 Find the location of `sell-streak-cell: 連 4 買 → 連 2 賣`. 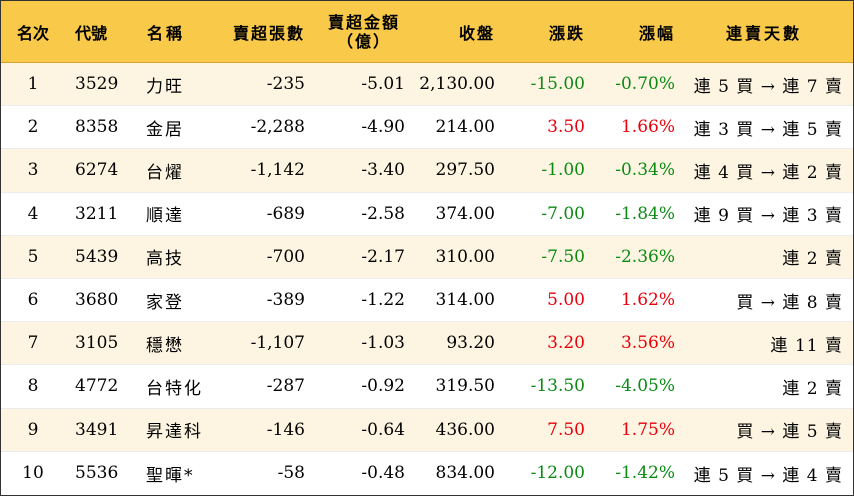

sell-streak-cell: 連 4 買 → 連 2 賣 is located at coordinates (768, 172).